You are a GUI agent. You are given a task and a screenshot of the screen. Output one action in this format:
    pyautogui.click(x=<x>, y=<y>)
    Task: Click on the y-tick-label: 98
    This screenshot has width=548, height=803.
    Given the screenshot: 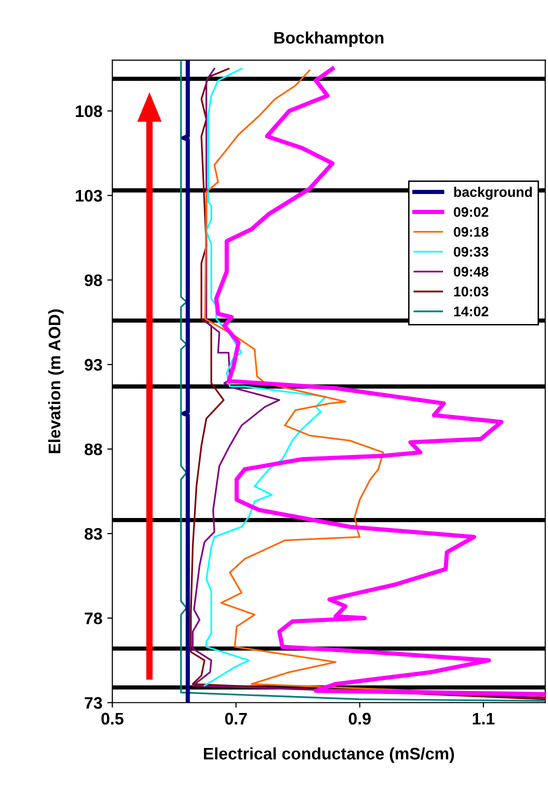 What is the action you would take?
    pyautogui.click(x=93, y=280)
    